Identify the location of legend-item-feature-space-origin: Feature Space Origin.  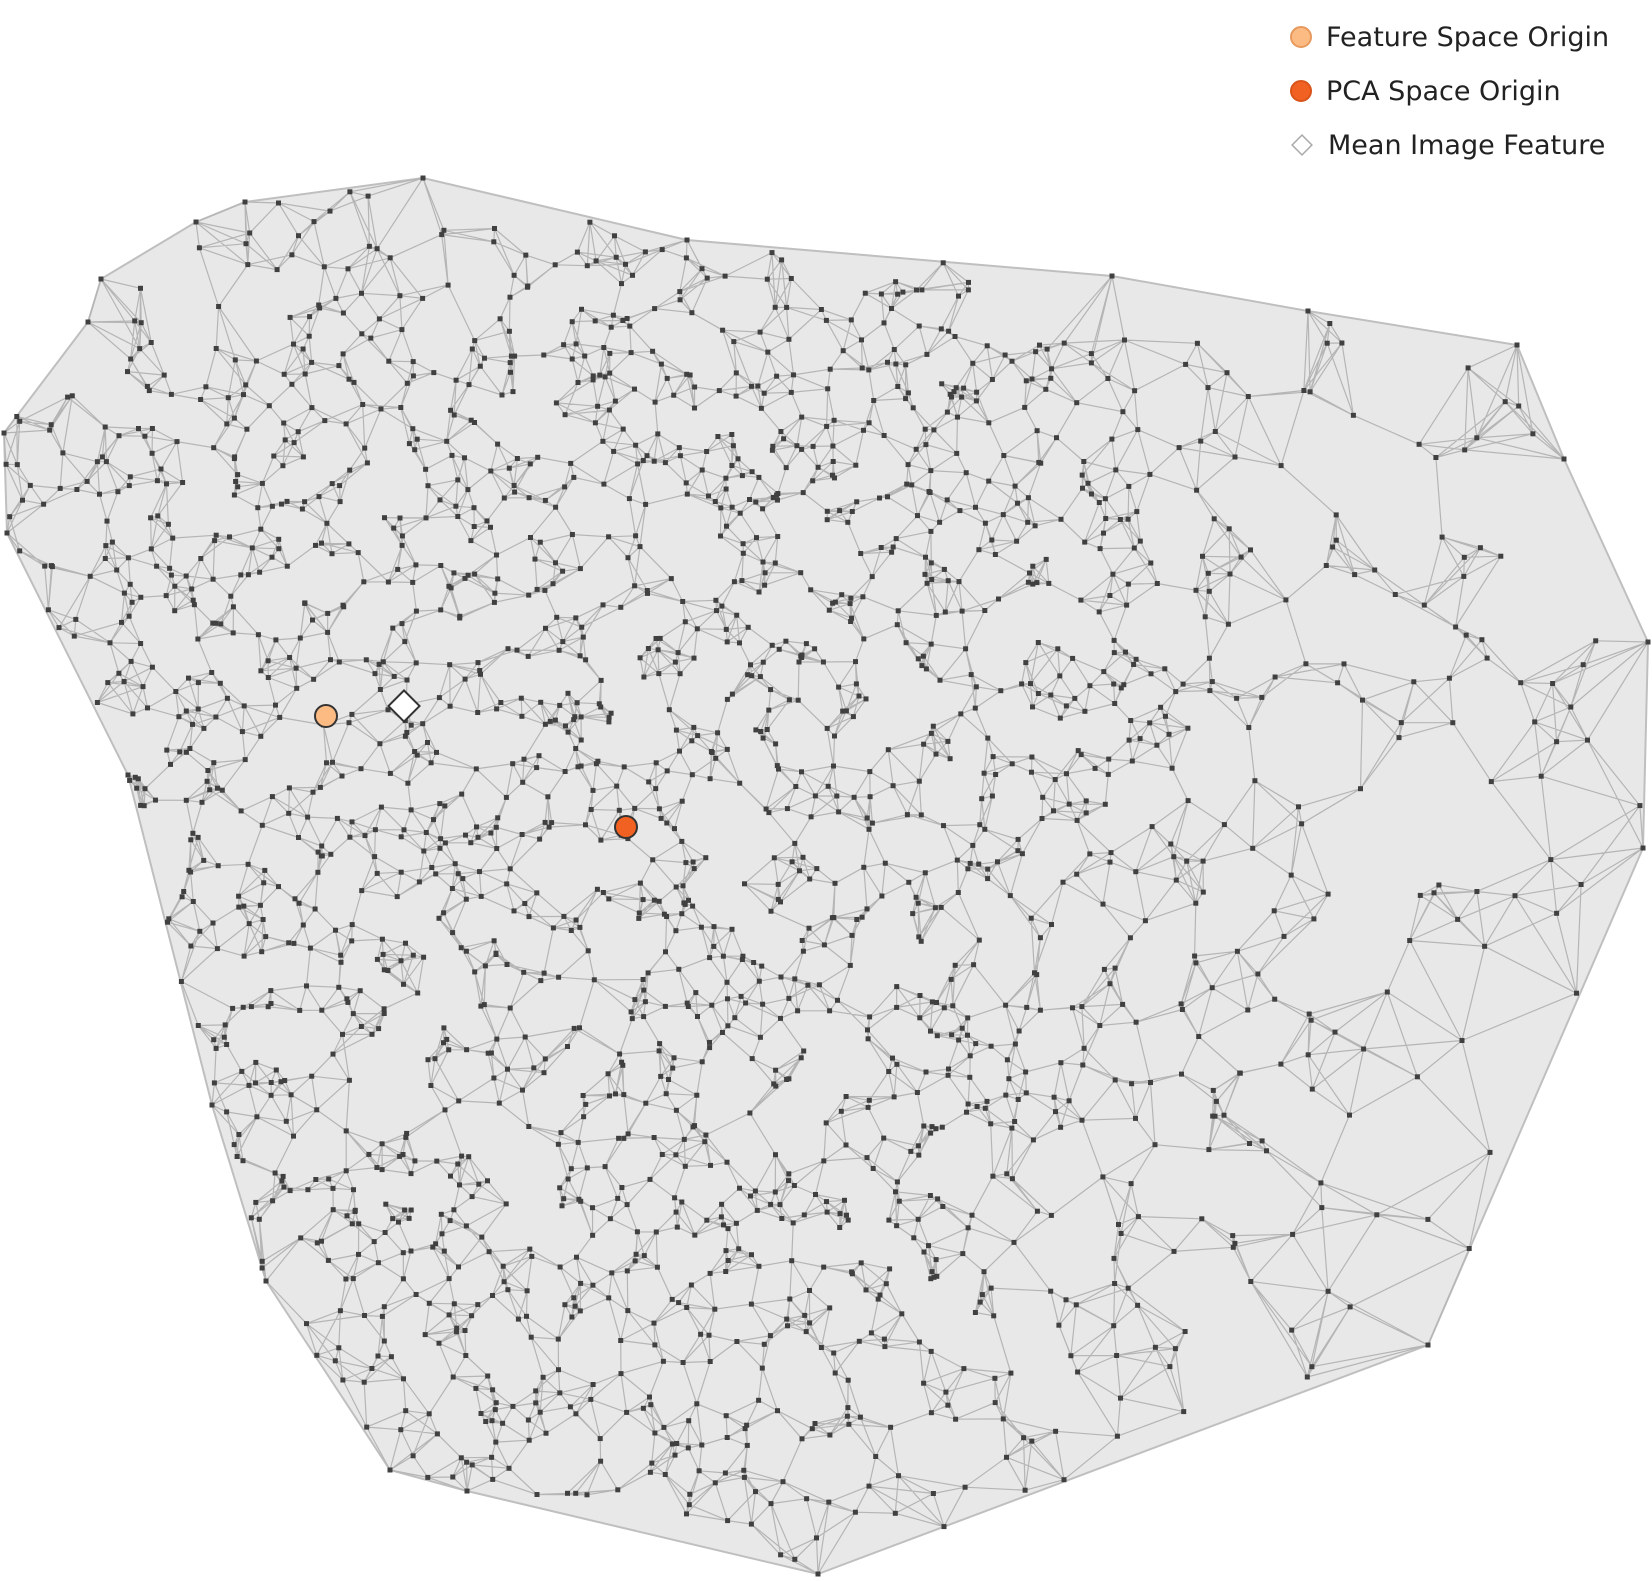
(1449, 37).